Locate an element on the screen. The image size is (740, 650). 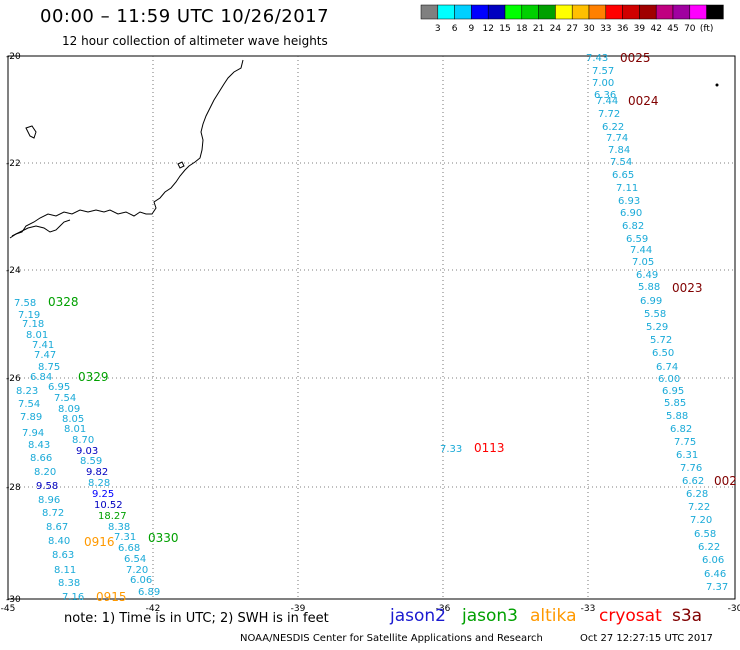
wave-height-value: 8.70 is located at coordinates (83, 440).